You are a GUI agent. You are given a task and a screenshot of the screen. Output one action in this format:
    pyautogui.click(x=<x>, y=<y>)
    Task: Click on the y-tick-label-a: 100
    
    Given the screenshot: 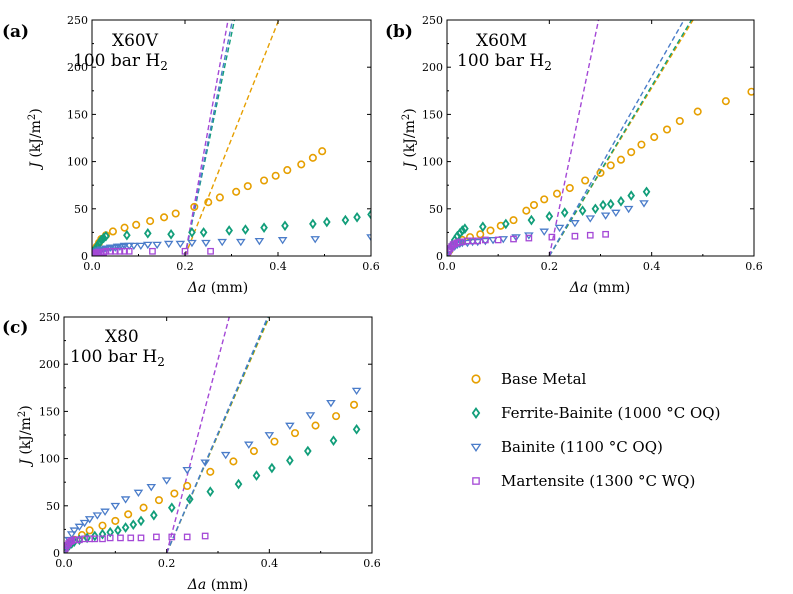 What is the action you would take?
    pyautogui.click(x=77, y=162)
    